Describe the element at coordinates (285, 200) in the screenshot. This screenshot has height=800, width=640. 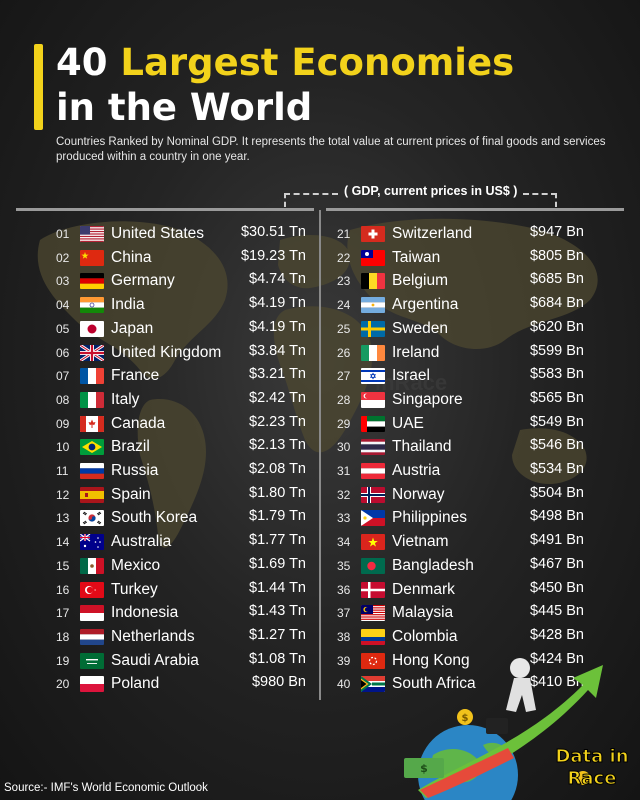
I see `unit-bracket-left-drop` at that location.